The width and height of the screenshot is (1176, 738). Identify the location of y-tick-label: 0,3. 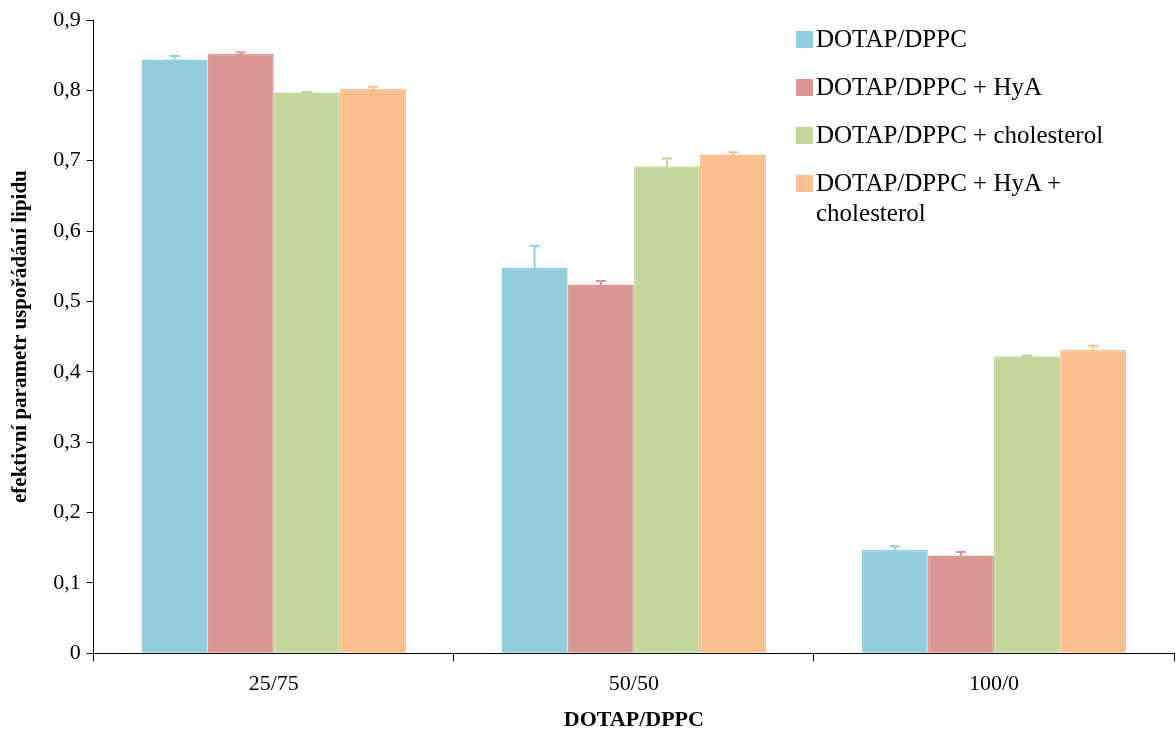
(67, 440).